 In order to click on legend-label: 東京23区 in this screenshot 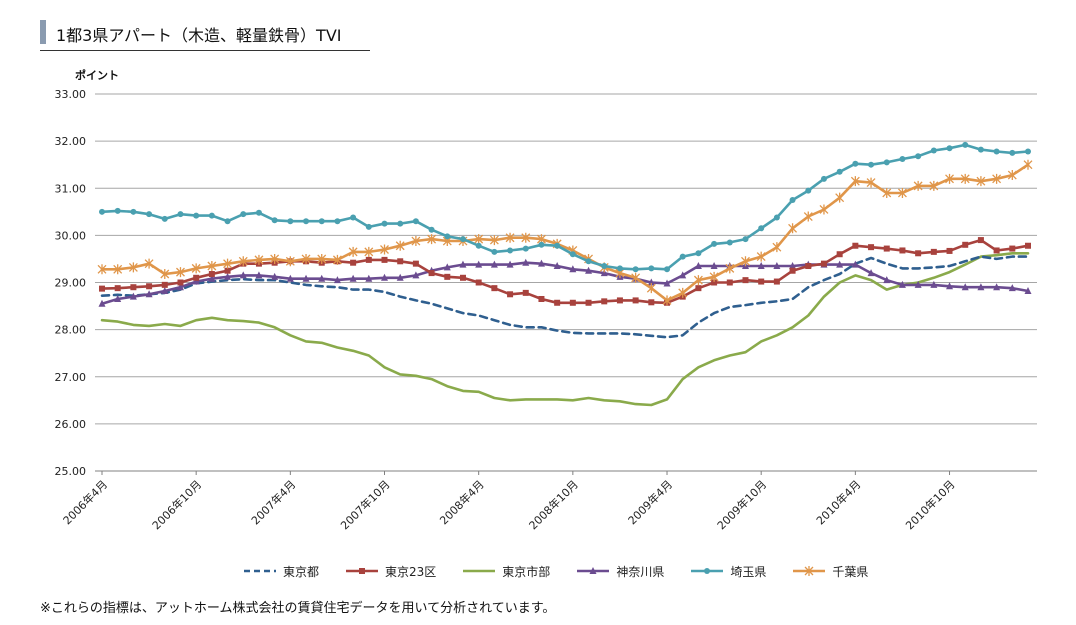, I will do `click(411, 571)`.